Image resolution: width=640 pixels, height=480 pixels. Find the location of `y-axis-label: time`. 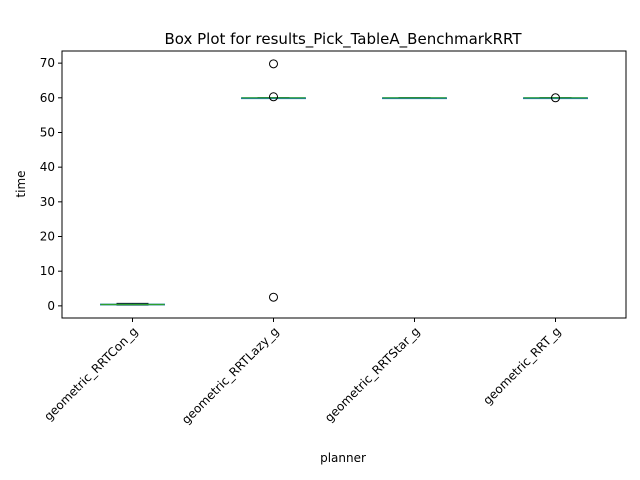

y-axis-label: time is located at coordinates (21, 183).